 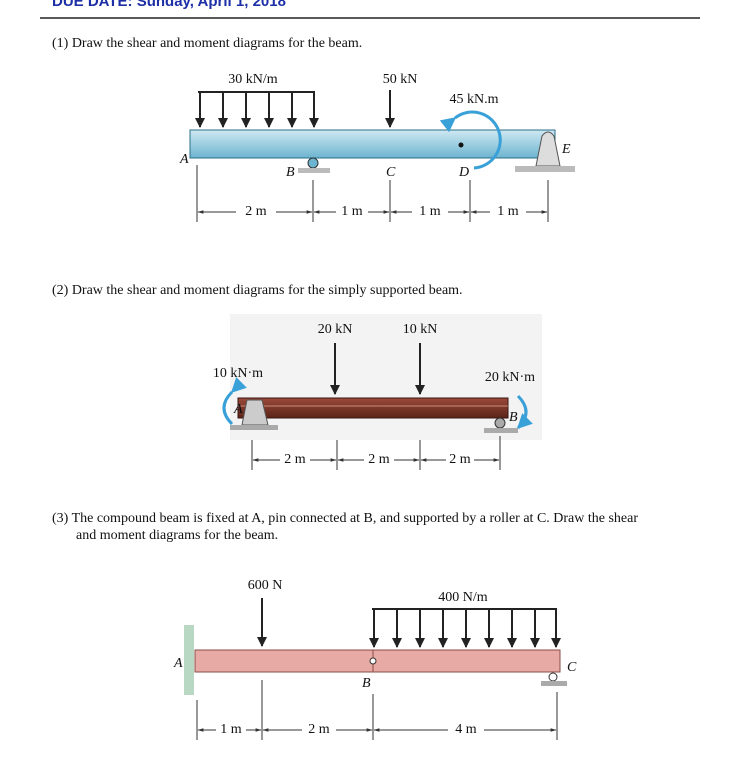 I want to click on dim-label: 4 m, so click(x=466, y=729).